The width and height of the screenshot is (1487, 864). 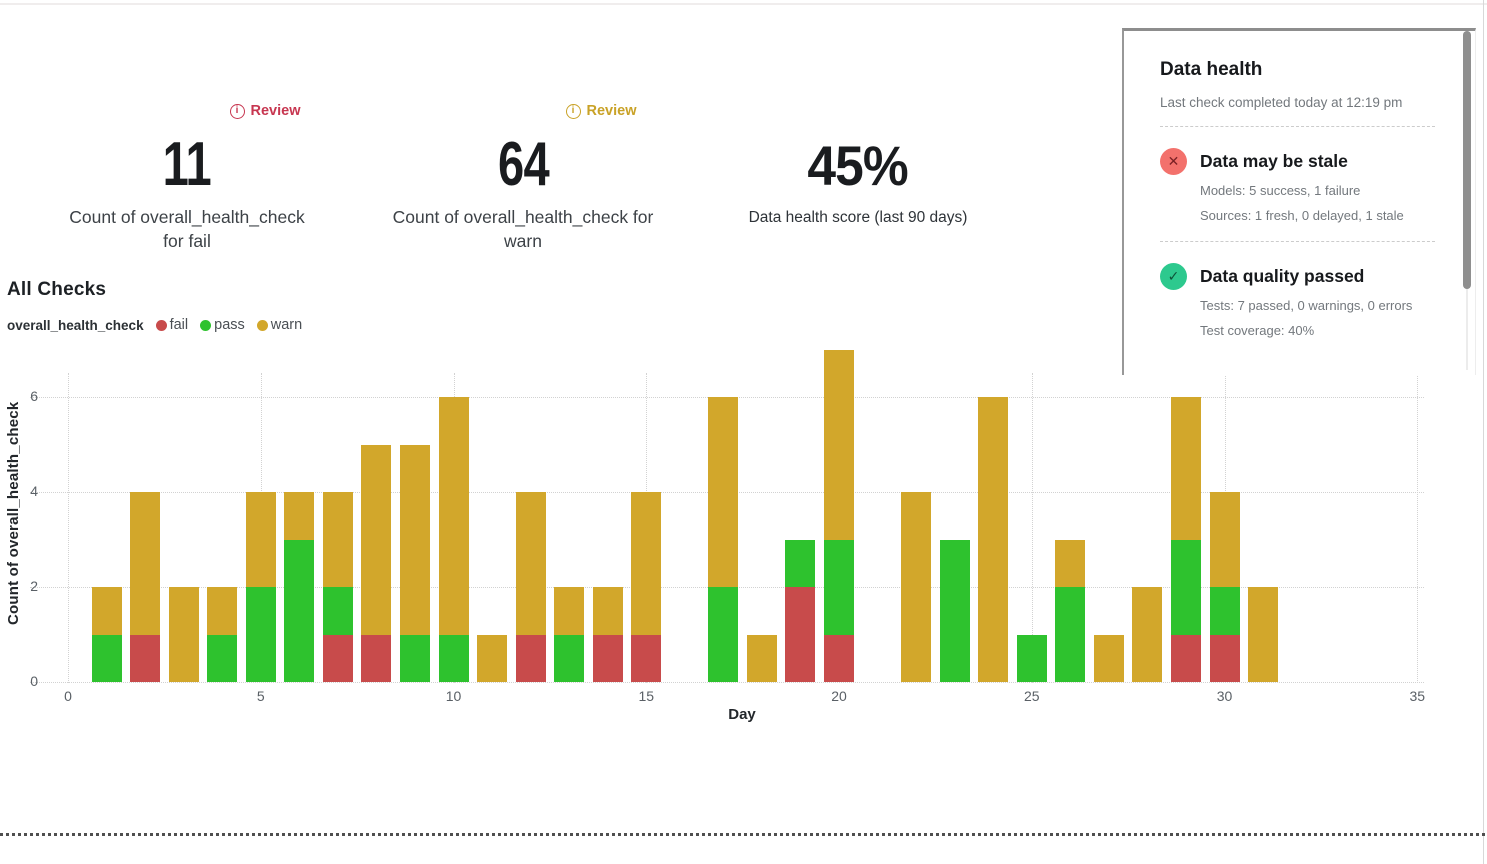 What do you see at coordinates (523, 164) in the screenshot?
I see `kpi-value: 64` at bounding box center [523, 164].